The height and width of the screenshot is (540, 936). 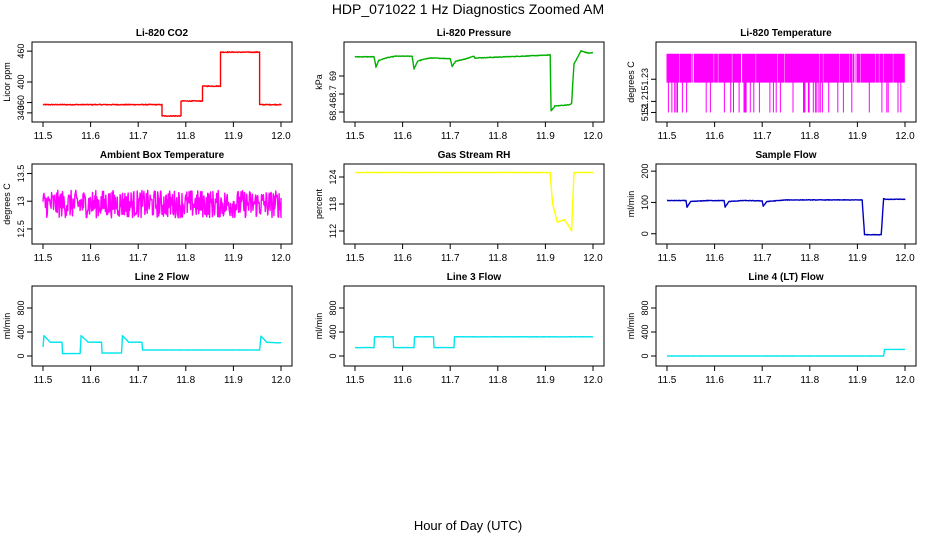 I want to click on figure-title: HDP_071022 1 Hz Diagnostics Zoomed AM, so click(x=468, y=9).